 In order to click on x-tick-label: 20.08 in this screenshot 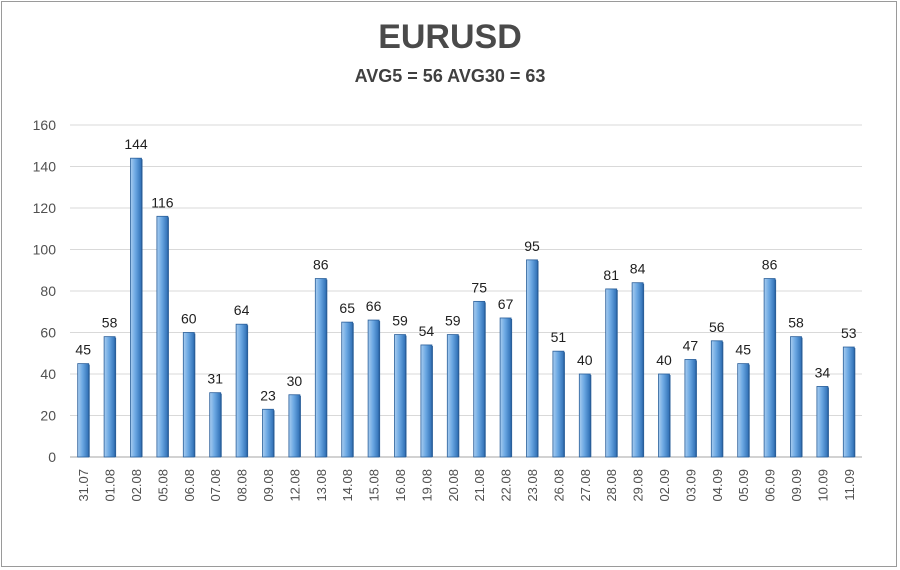, I will do `click(453, 485)`.